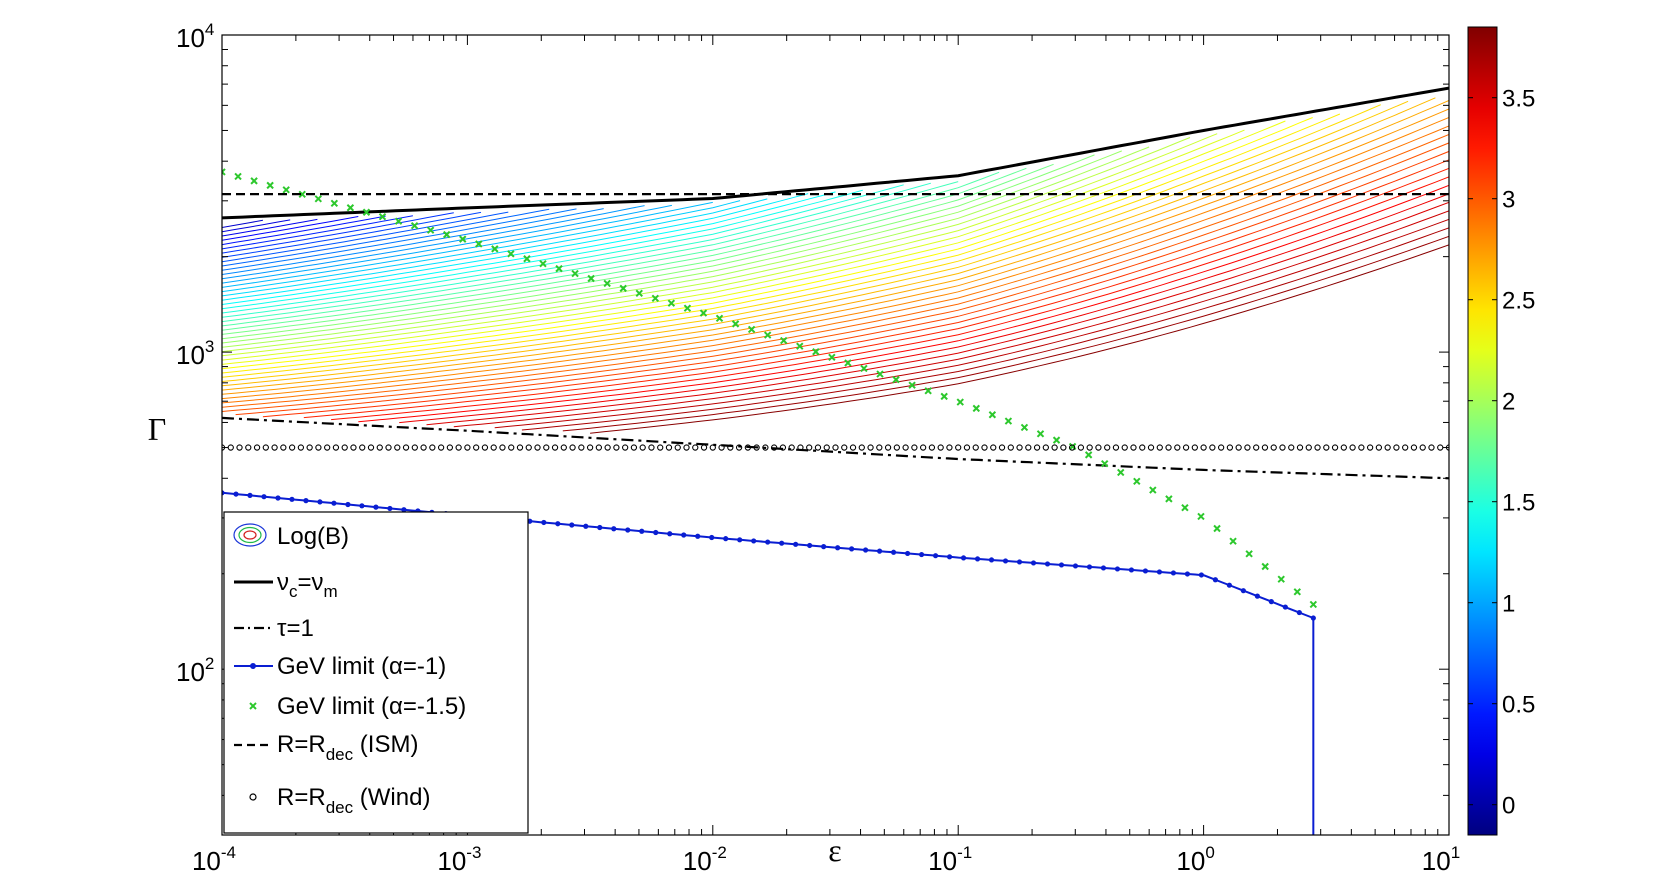  I want to click on legend-nuc-sub2: m, so click(331, 591).